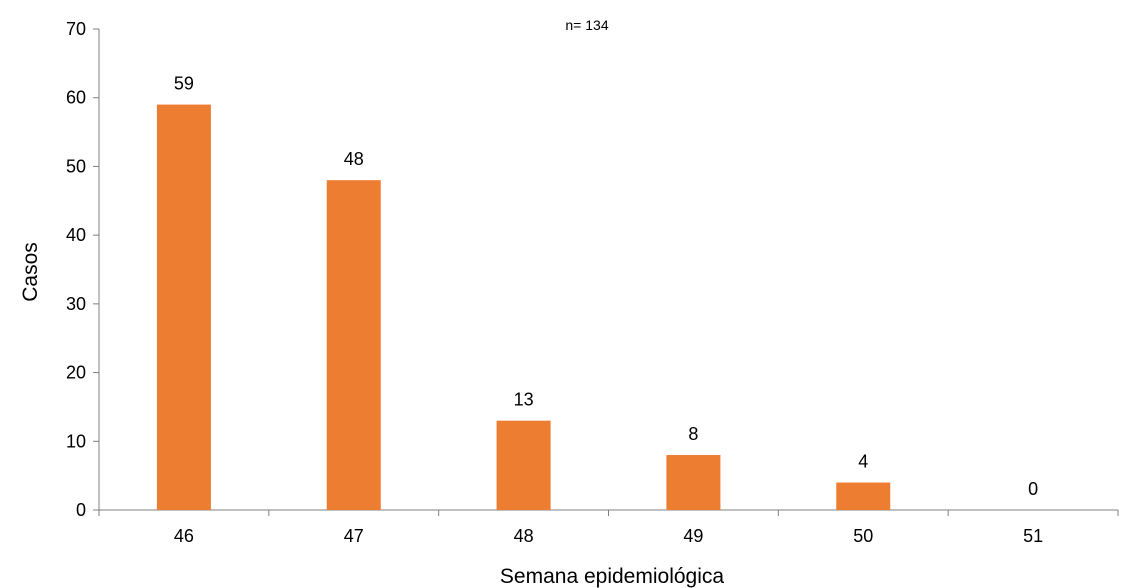 The width and height of the screenshot is (1124, 588). I want to click on y-tick-label: 40, so click(76, 235).